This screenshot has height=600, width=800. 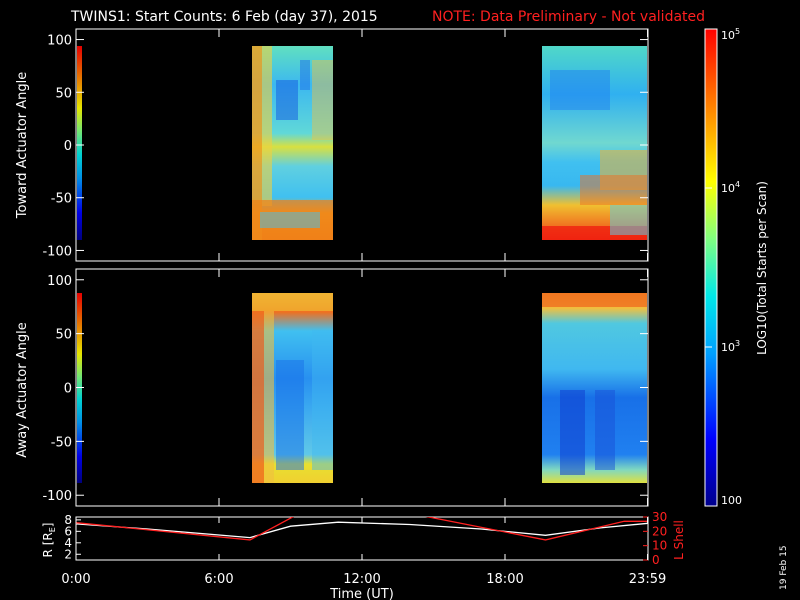 What do you see at coordinates (49, 540) in the screenshot?
I see `orbit-left-label: R [RE]` at bounding box center [49, 540].